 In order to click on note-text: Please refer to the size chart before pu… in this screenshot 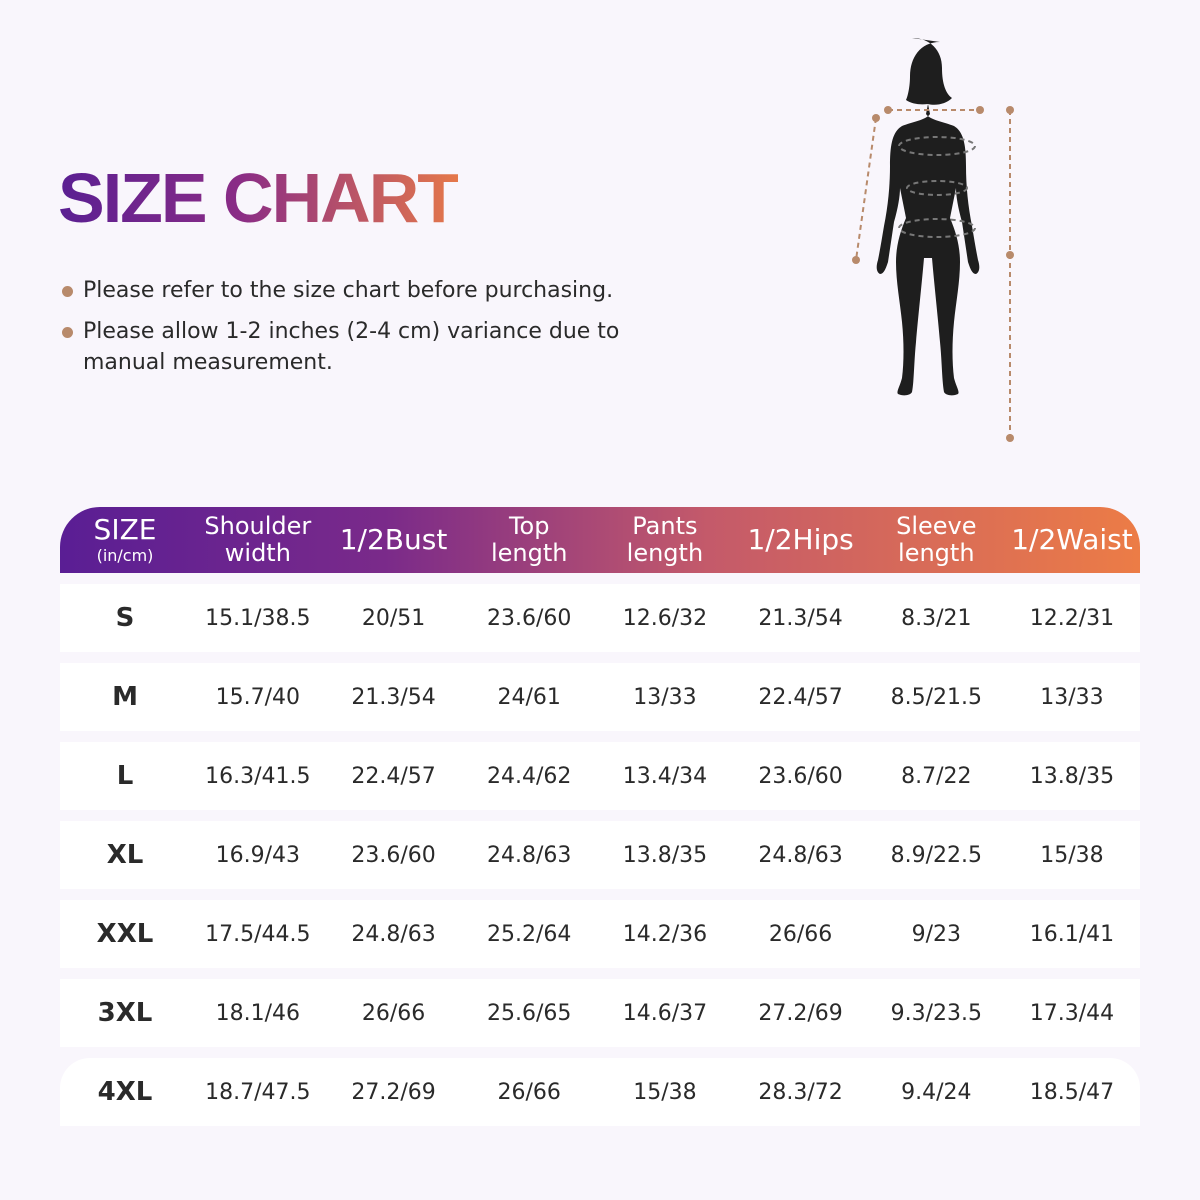, I will do `click(348, 290)`.